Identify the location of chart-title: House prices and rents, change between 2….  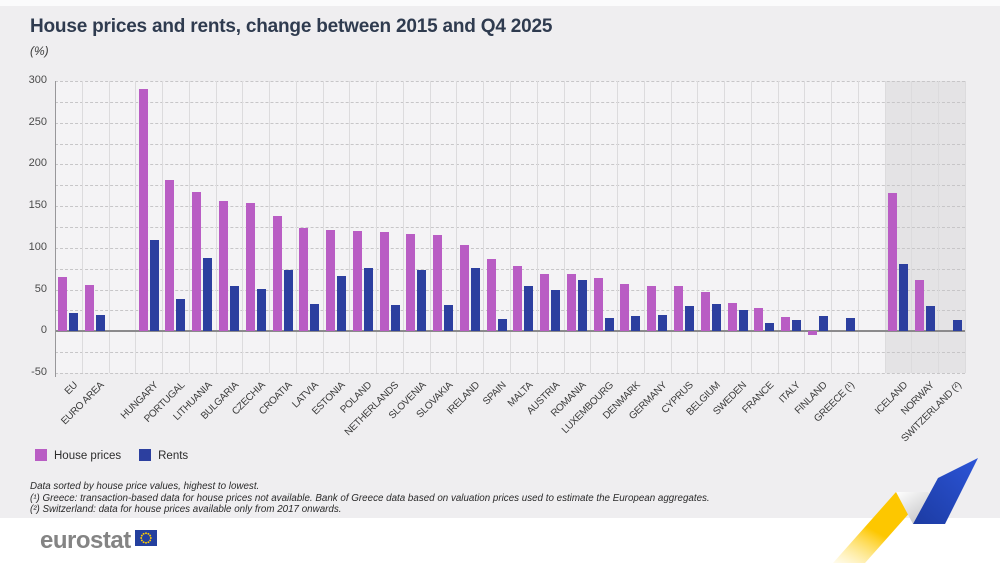
(291, 26).